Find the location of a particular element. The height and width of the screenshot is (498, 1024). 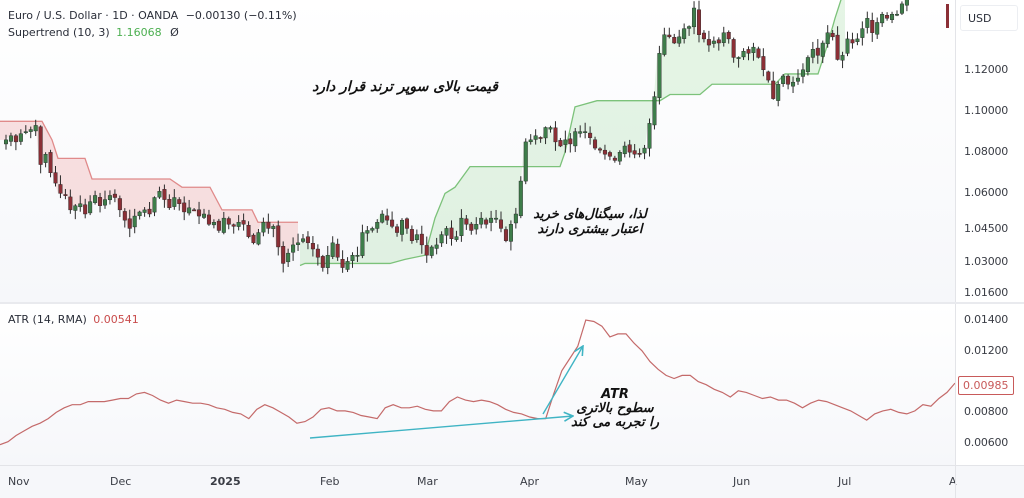

time-tick-label: Mar is located at coordinates (427, 481).